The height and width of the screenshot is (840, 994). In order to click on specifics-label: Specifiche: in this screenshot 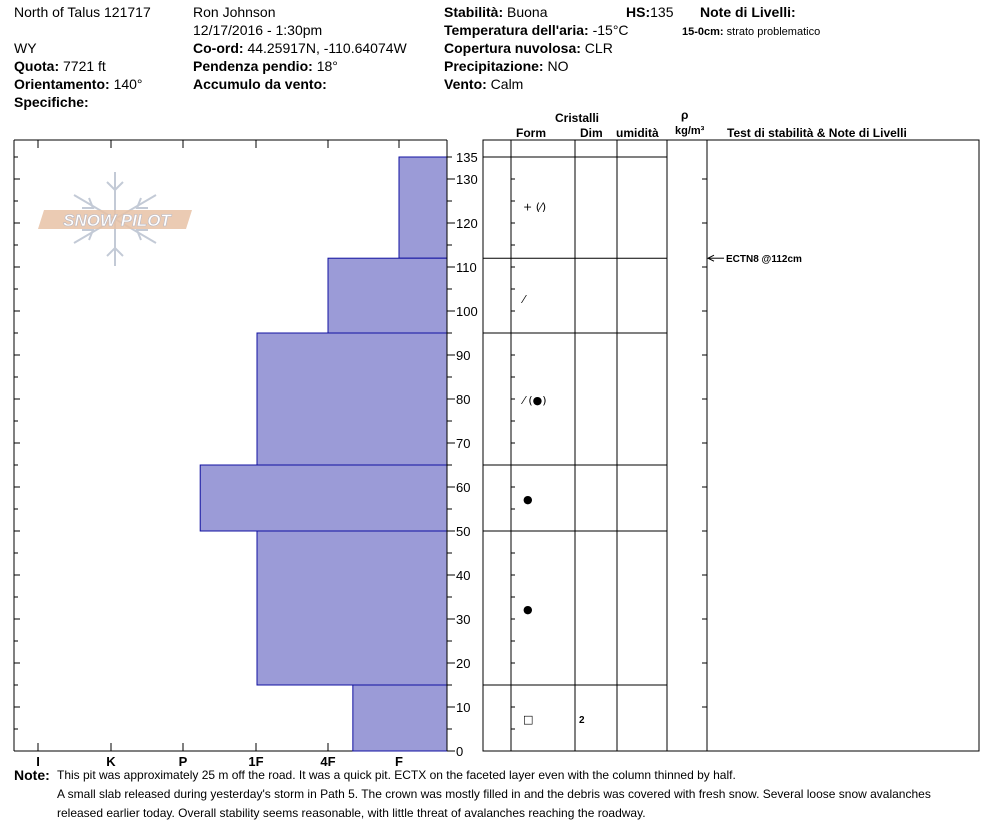, I will do `click(51, 102)`.